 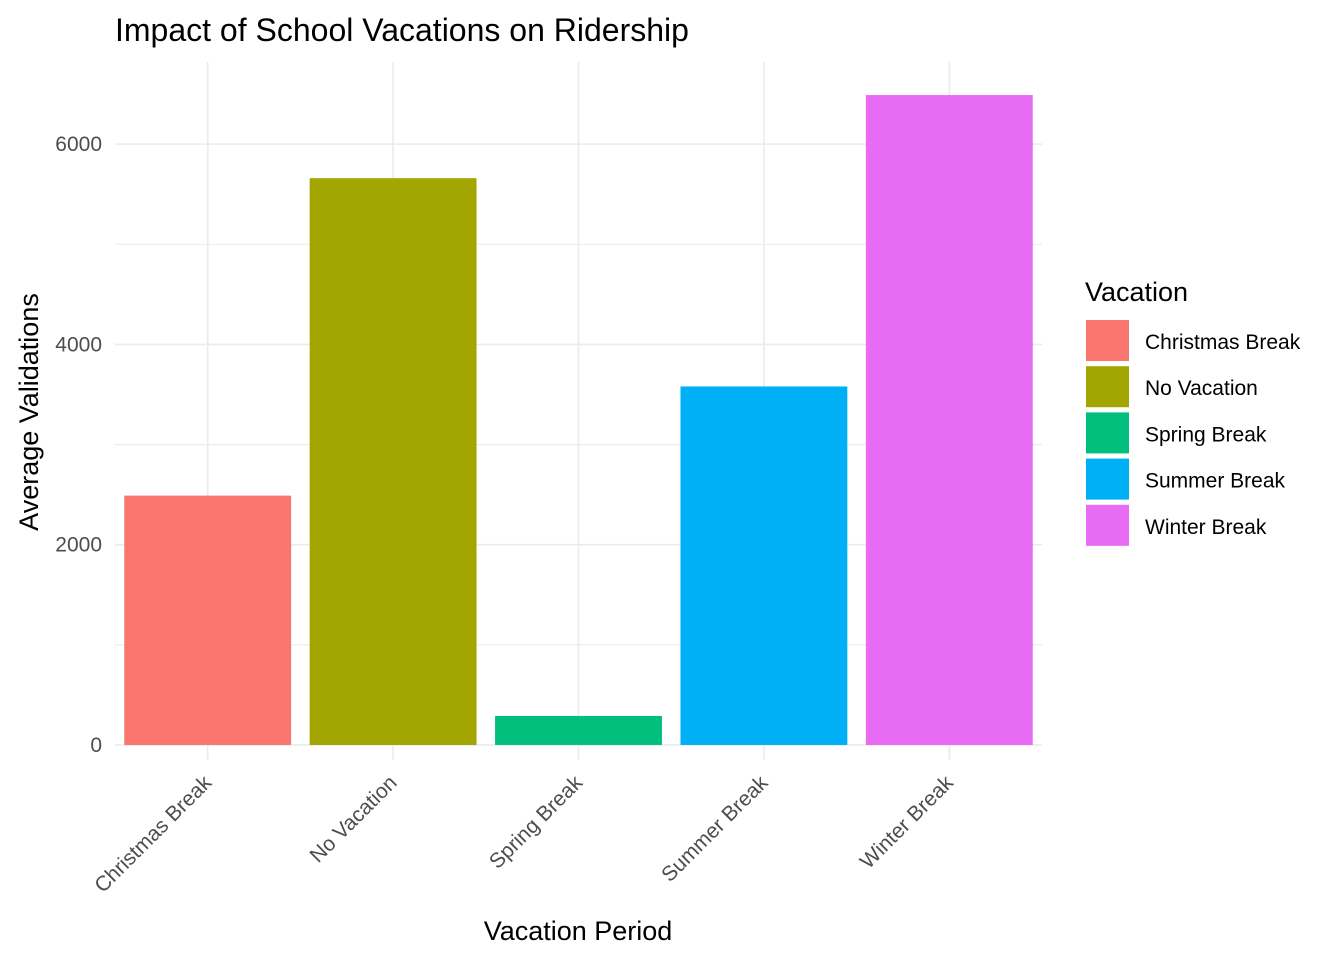 What do you see at coordinates (536, 822) in the screenshot?
I see `x-tick-label: Spring Break` at bounding box center [536, 822].